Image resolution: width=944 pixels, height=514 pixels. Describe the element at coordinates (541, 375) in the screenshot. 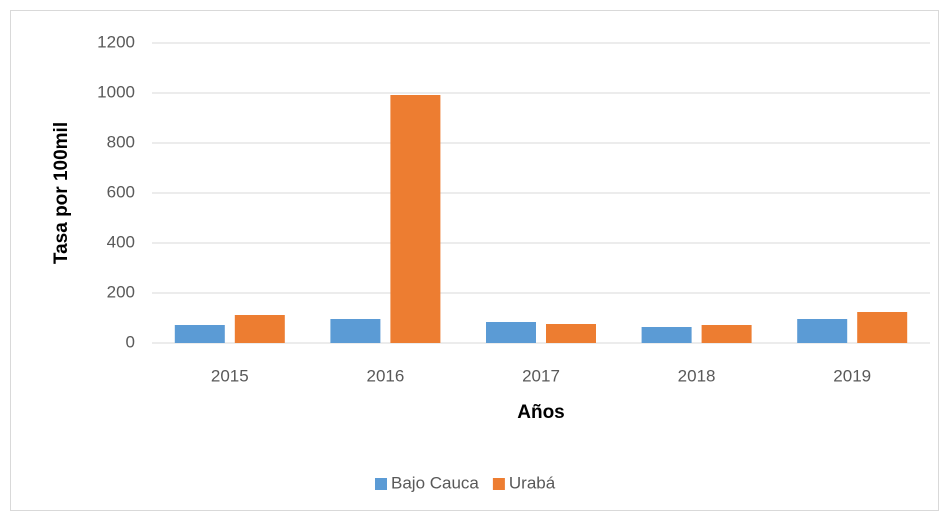

I see `x-tick-label: 2017` at that location.